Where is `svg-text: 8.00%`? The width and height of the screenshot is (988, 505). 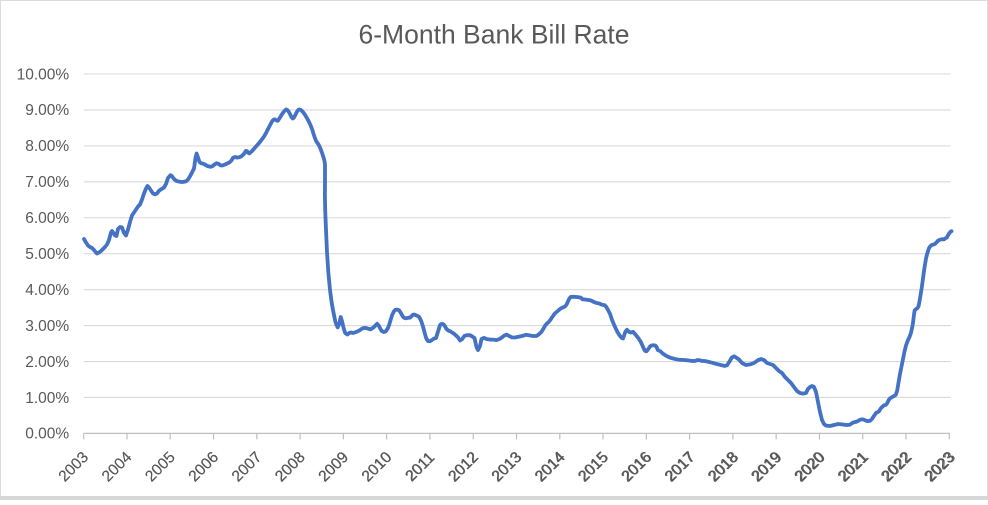 svg-text: 8.00% is located at coordinates (47, 146).